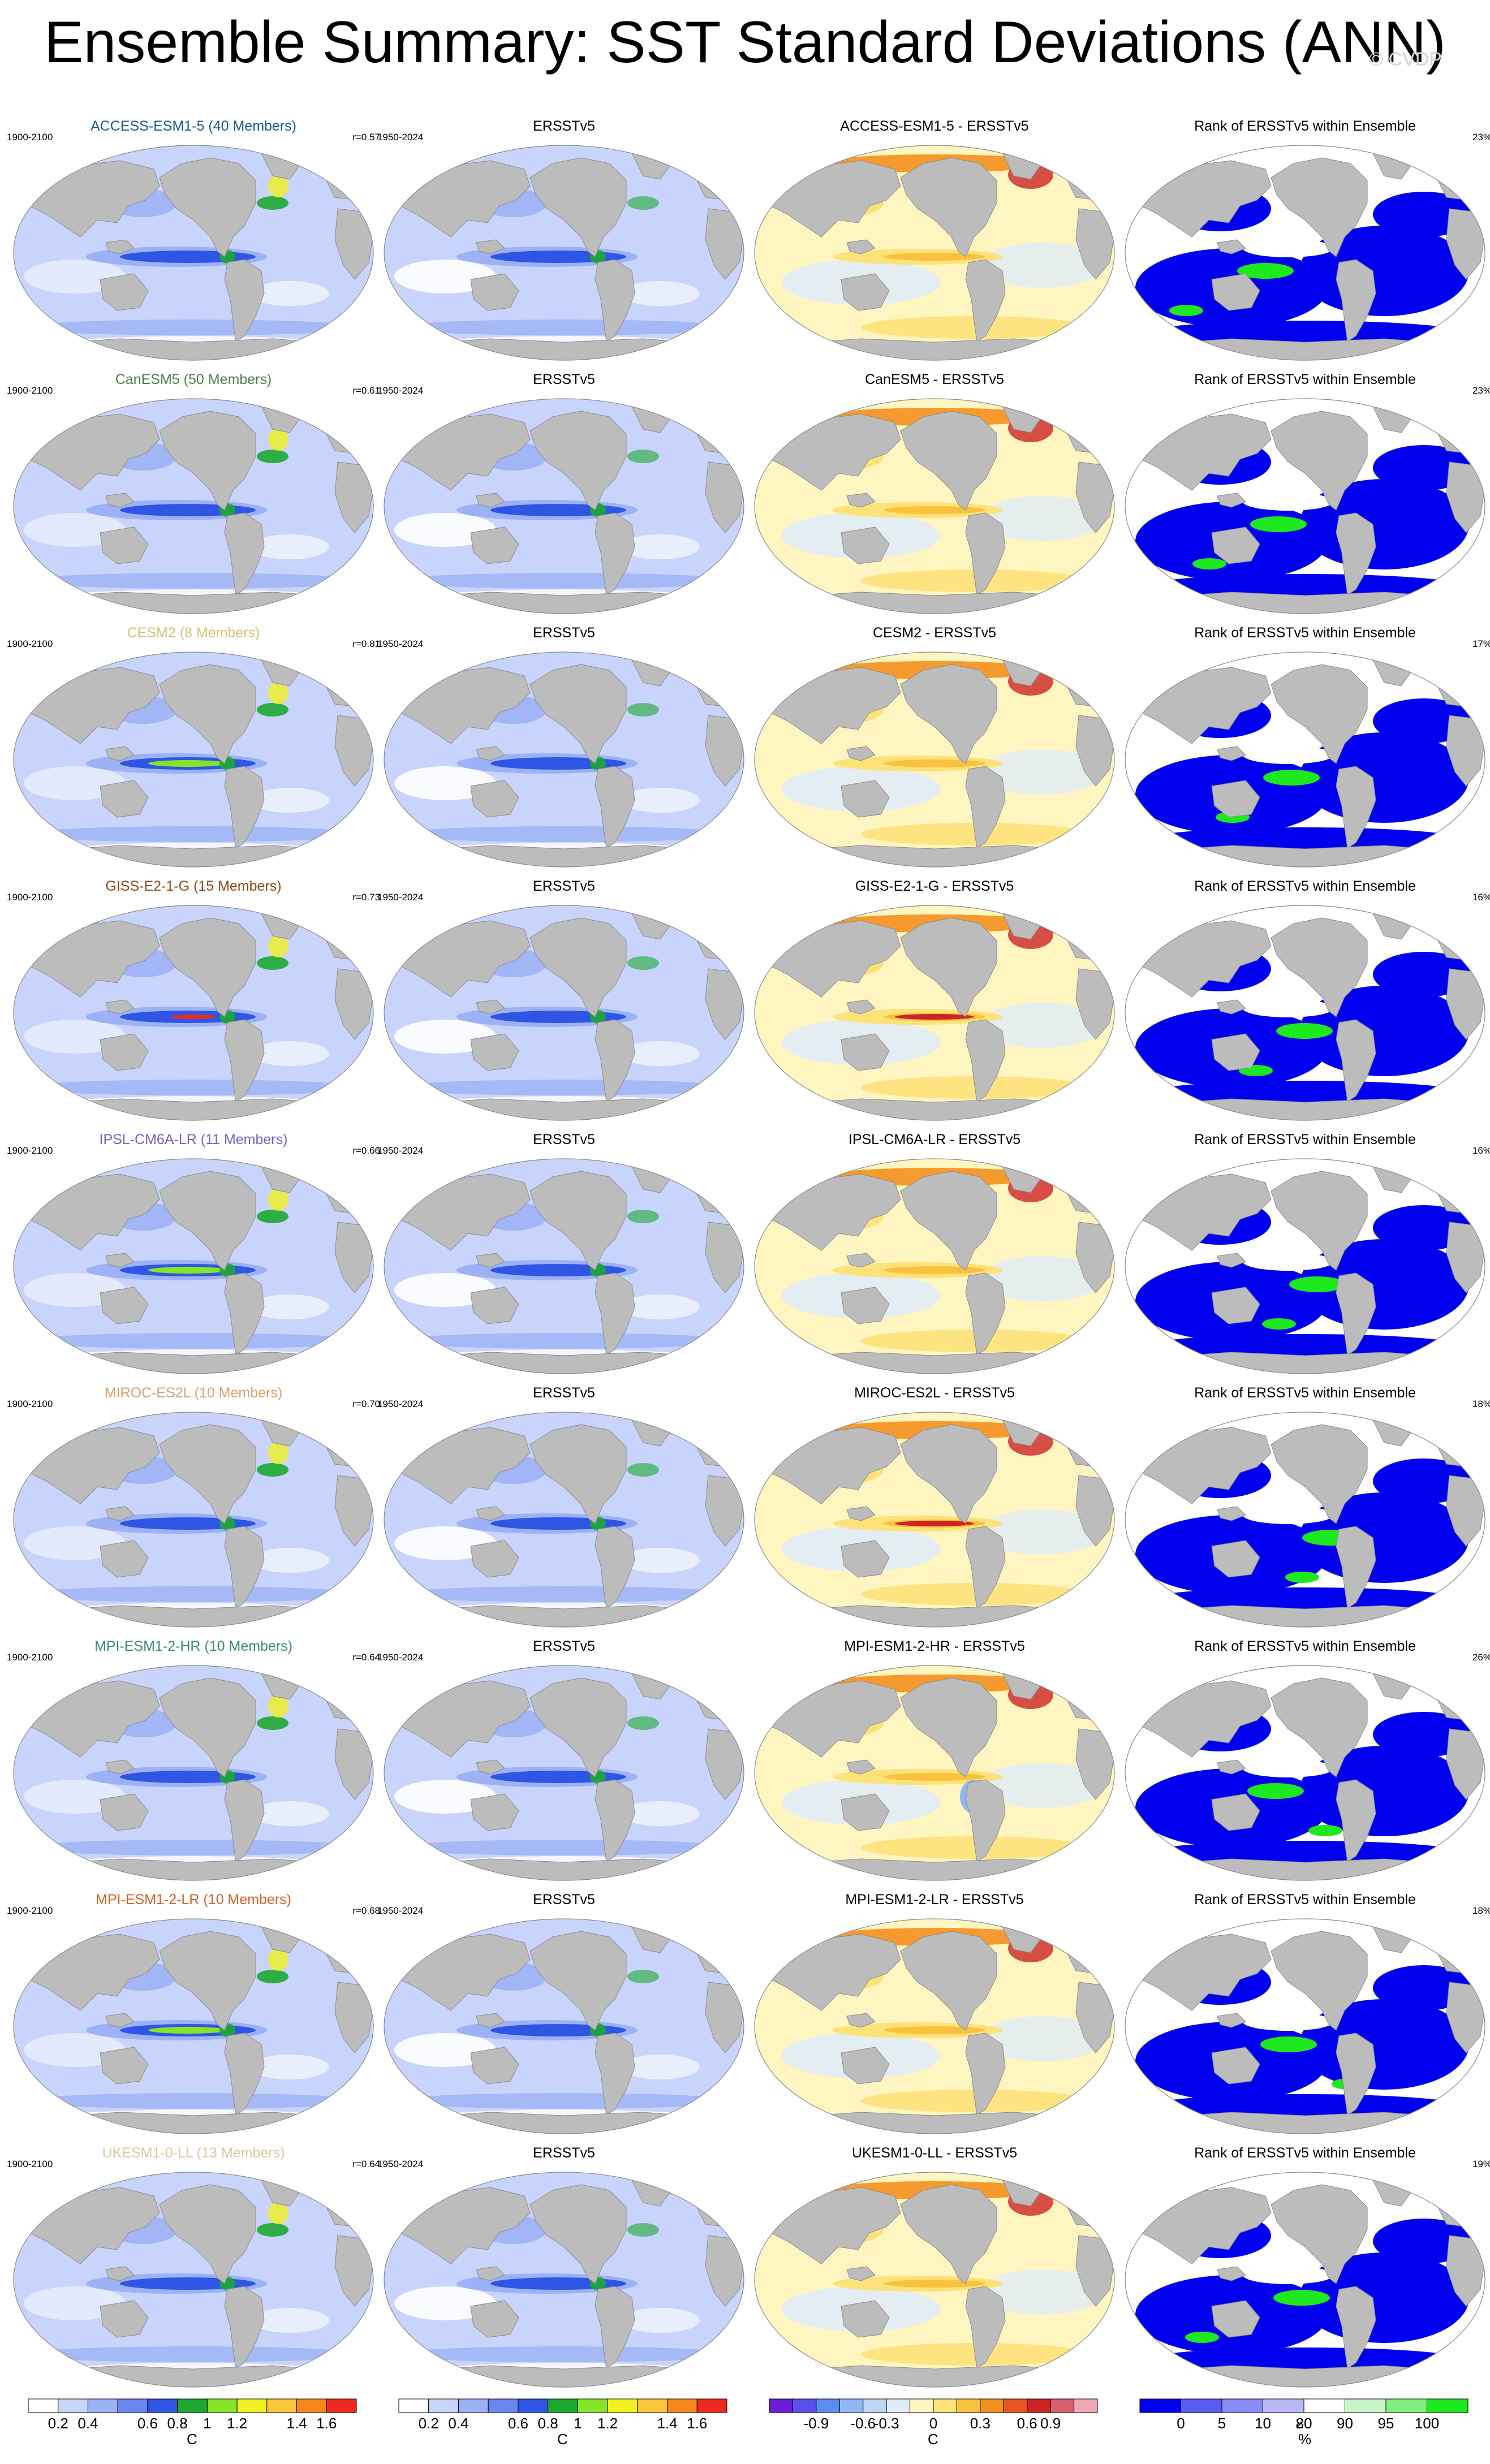 The height and width of the screenshot is (2464, 1490). Describe the element at coordinates (1345, 2424) in the screenshot. I see `colorbar-tick-label: 90` at that location.